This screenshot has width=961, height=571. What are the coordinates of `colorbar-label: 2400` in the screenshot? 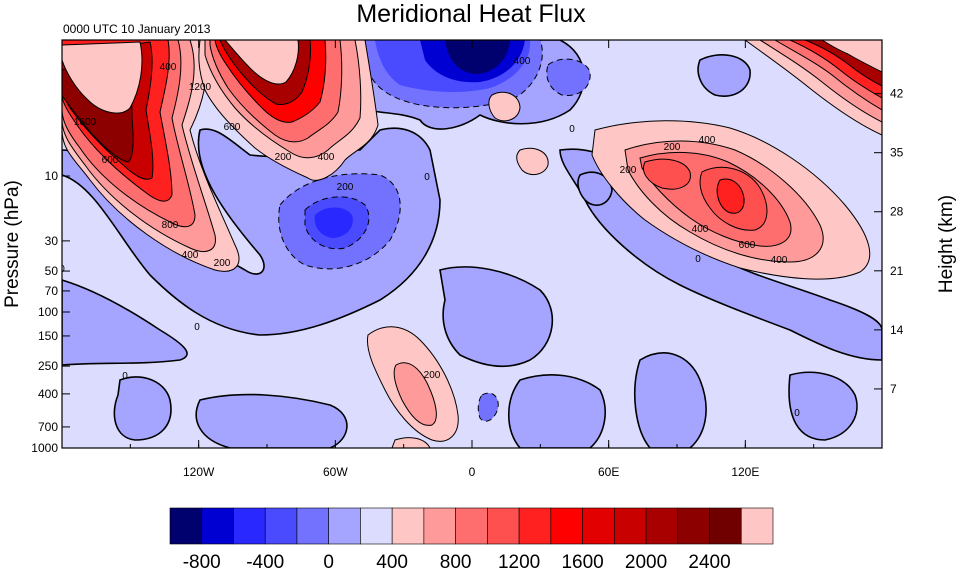 It's located at (709, 561).